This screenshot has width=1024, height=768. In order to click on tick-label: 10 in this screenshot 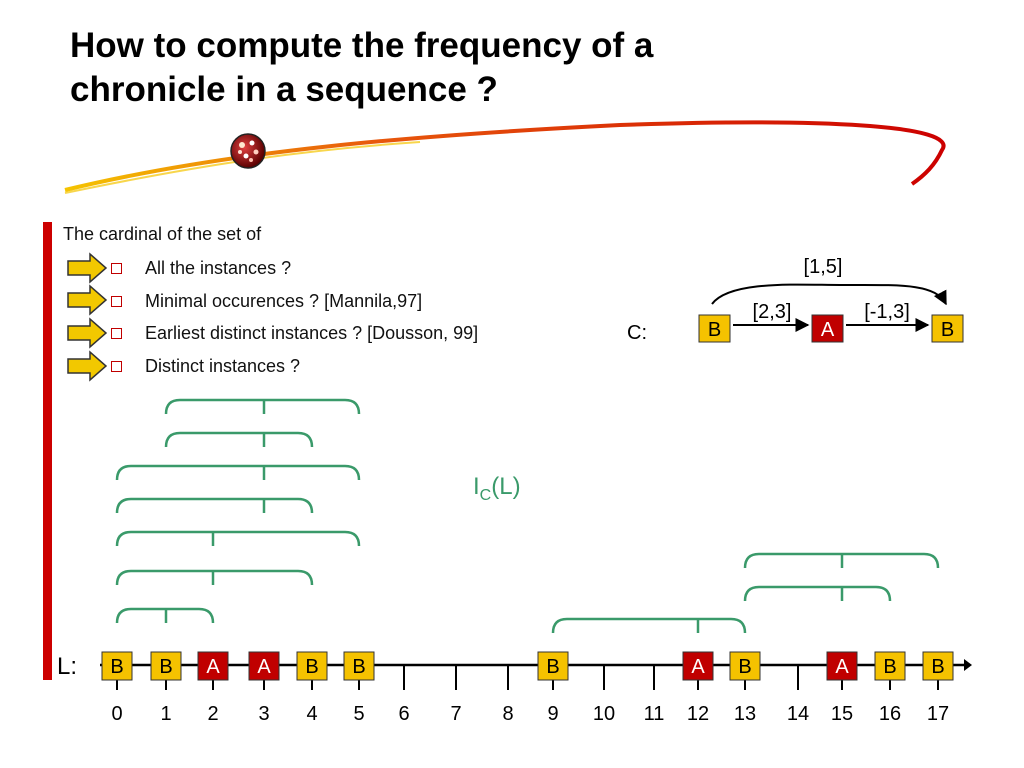, I will do `click(604, 714)`.